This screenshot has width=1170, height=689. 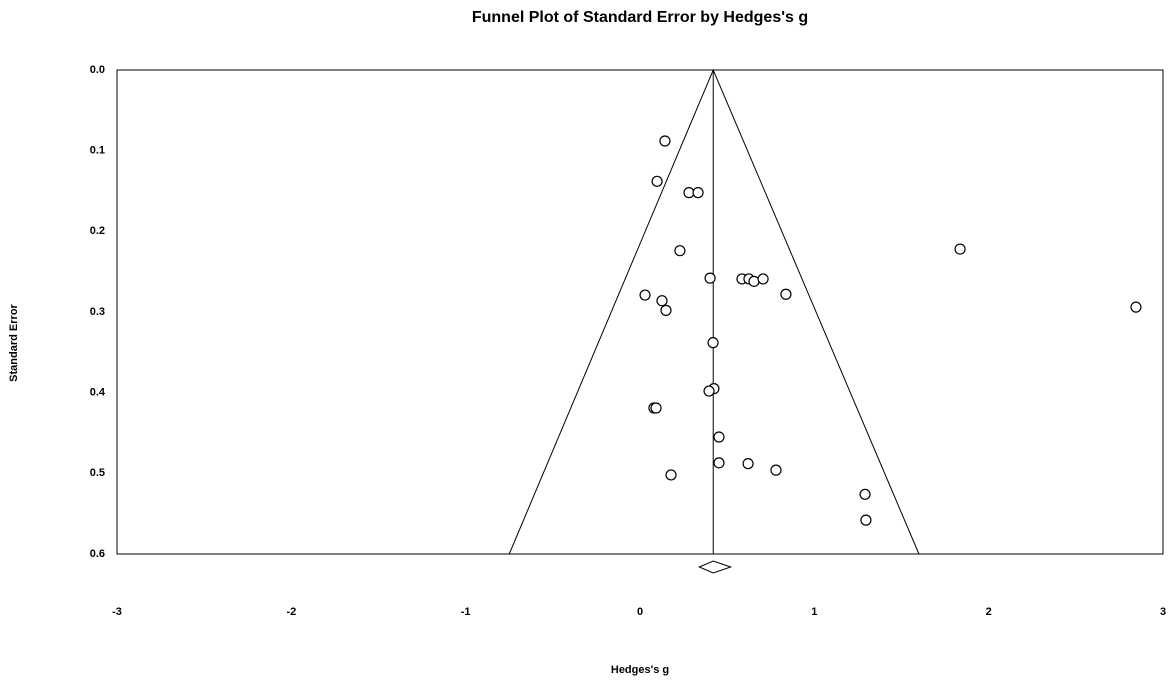 What do you see at coordinates (715, 567) in the screenshot?
I see `summary-diamond` at bounding box center [715, 567].